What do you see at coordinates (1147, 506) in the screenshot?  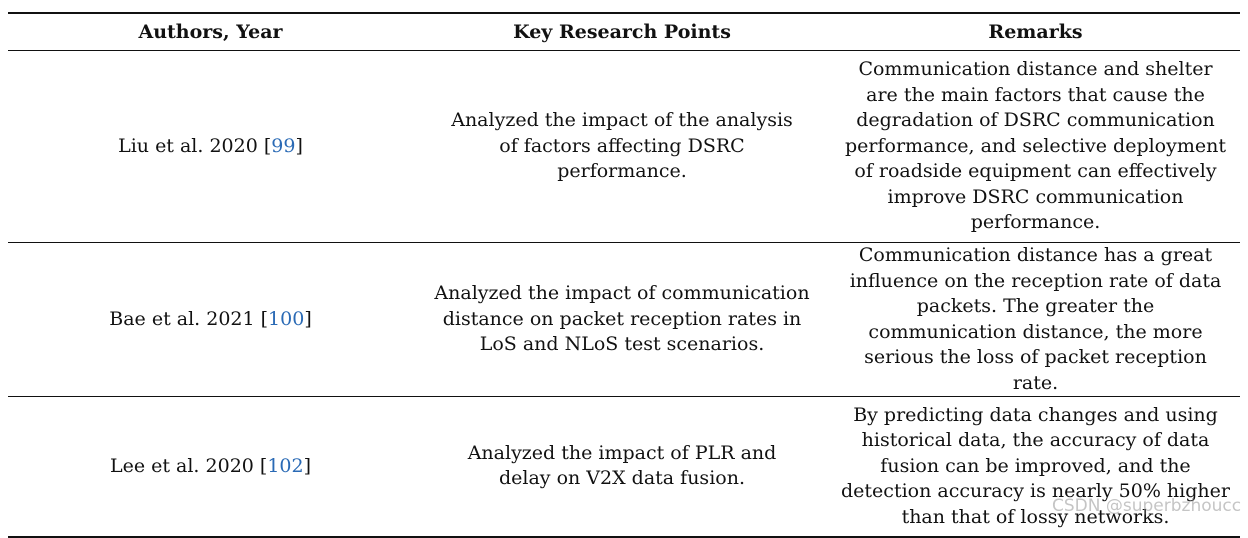 I see `watermark: CSDN @superbzhoucc` at bounding box center [1147, 506].